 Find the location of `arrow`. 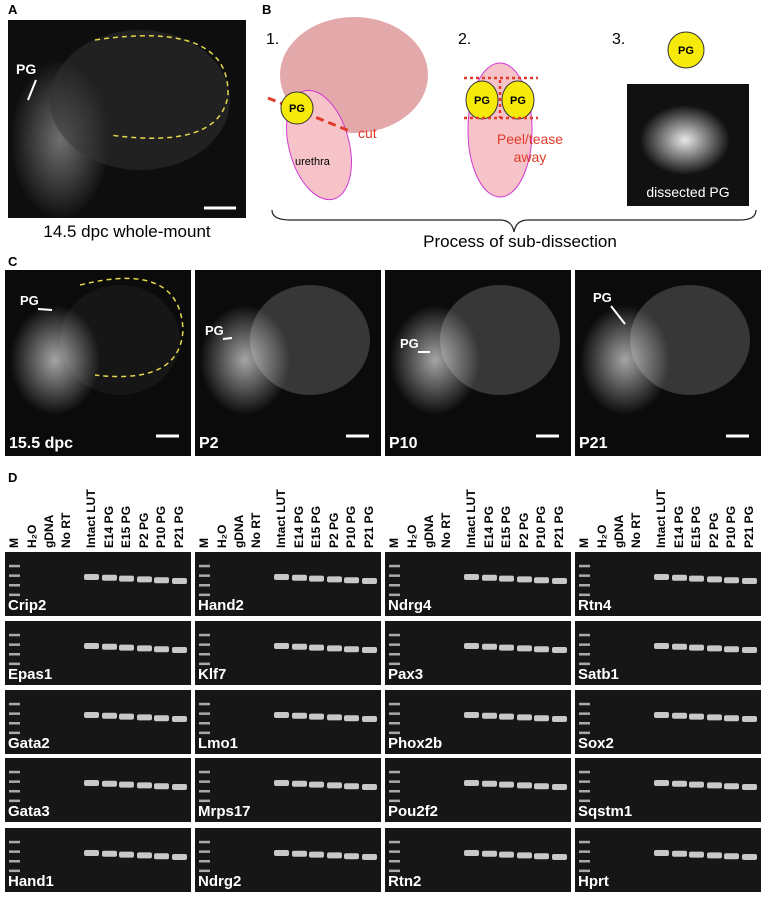

arrow is located at coordinates (32, 90).